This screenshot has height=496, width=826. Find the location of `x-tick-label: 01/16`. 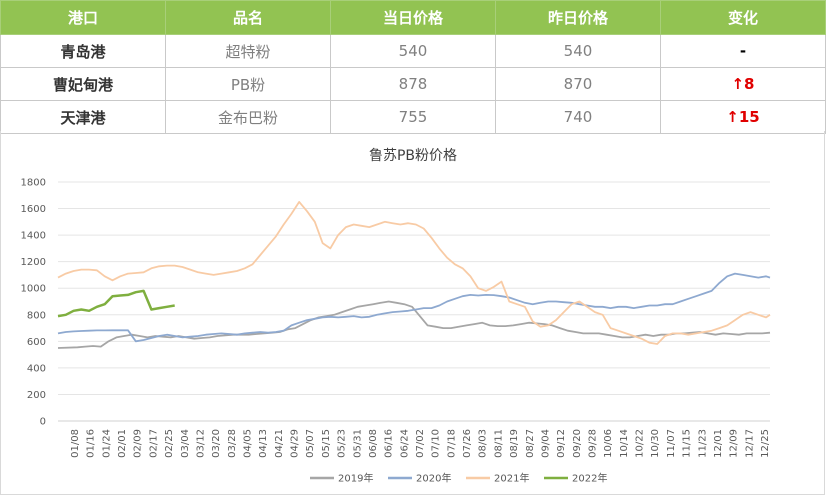

x-tick-label: 01/16 is located at coordinates (91, 443).